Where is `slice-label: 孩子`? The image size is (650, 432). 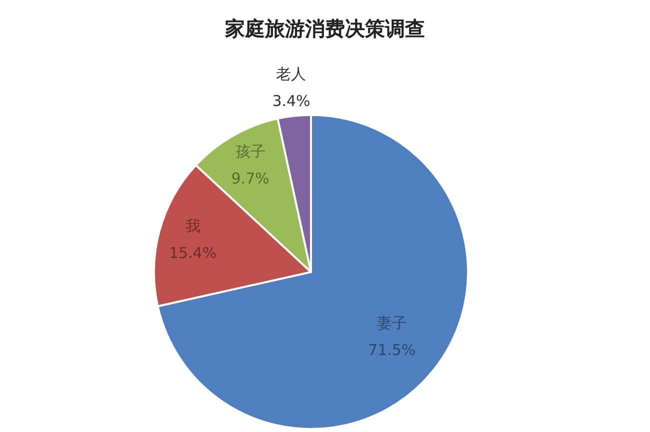 slice-label: 孩子 is located at coordinates (250, 151).